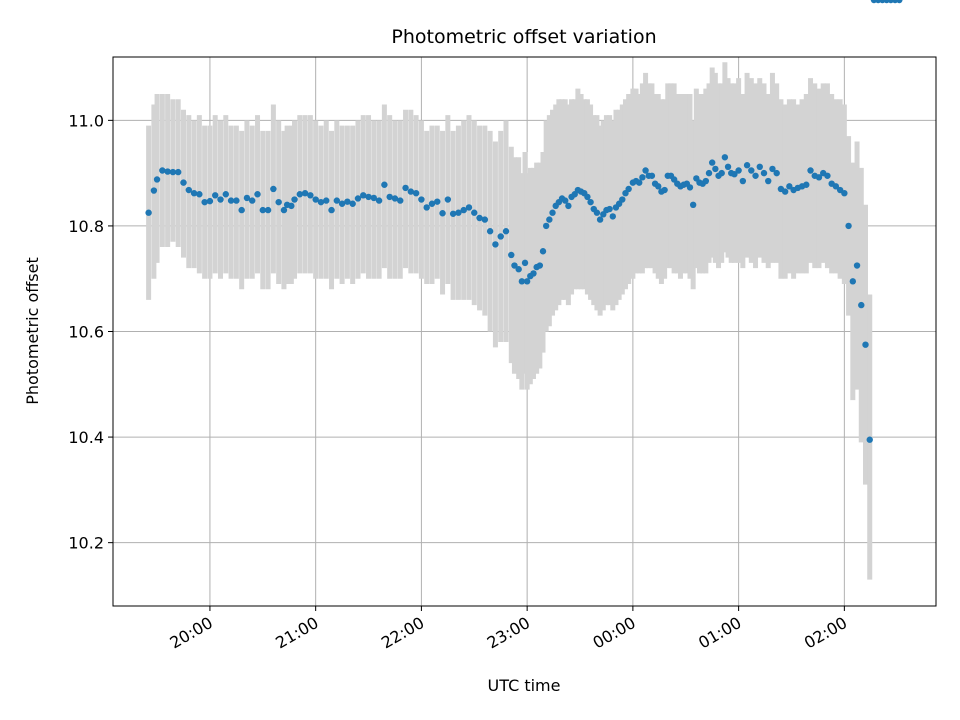  I want to click on x-axis-ticks: 20:00 21:00 22:00 23:00 00:00 01:00 02:00, so click(508, 629).